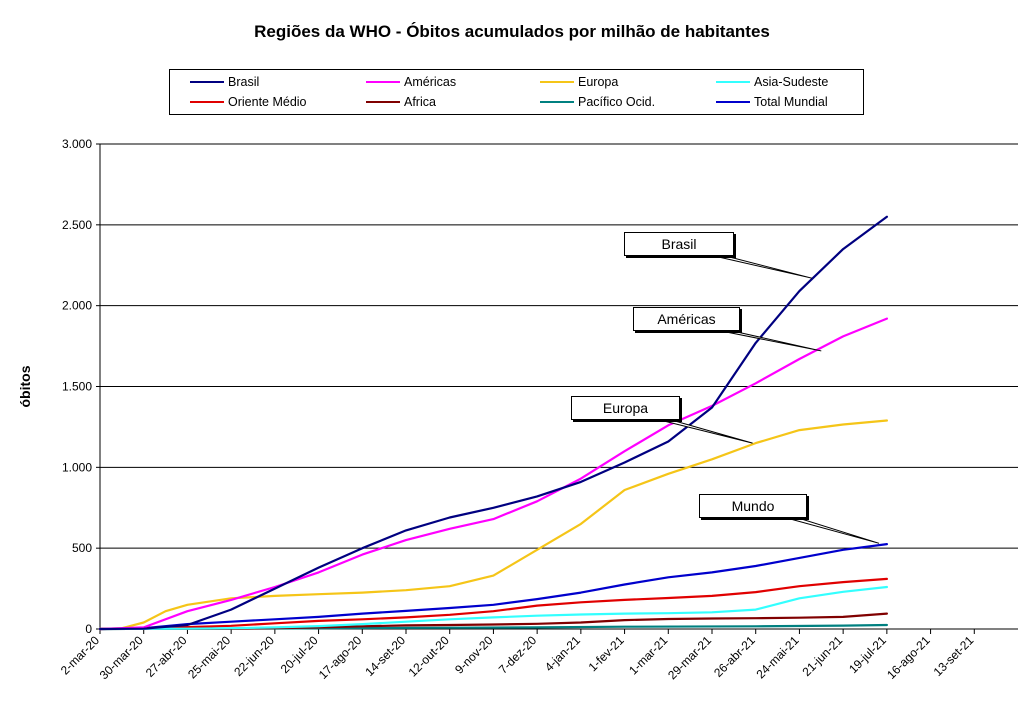 The width and height of the screenshot is (1024, 711). Describe the element at coordinates (518, 655) in the screenshot. I see `x-tick-label: 7-dez-20` at that location.